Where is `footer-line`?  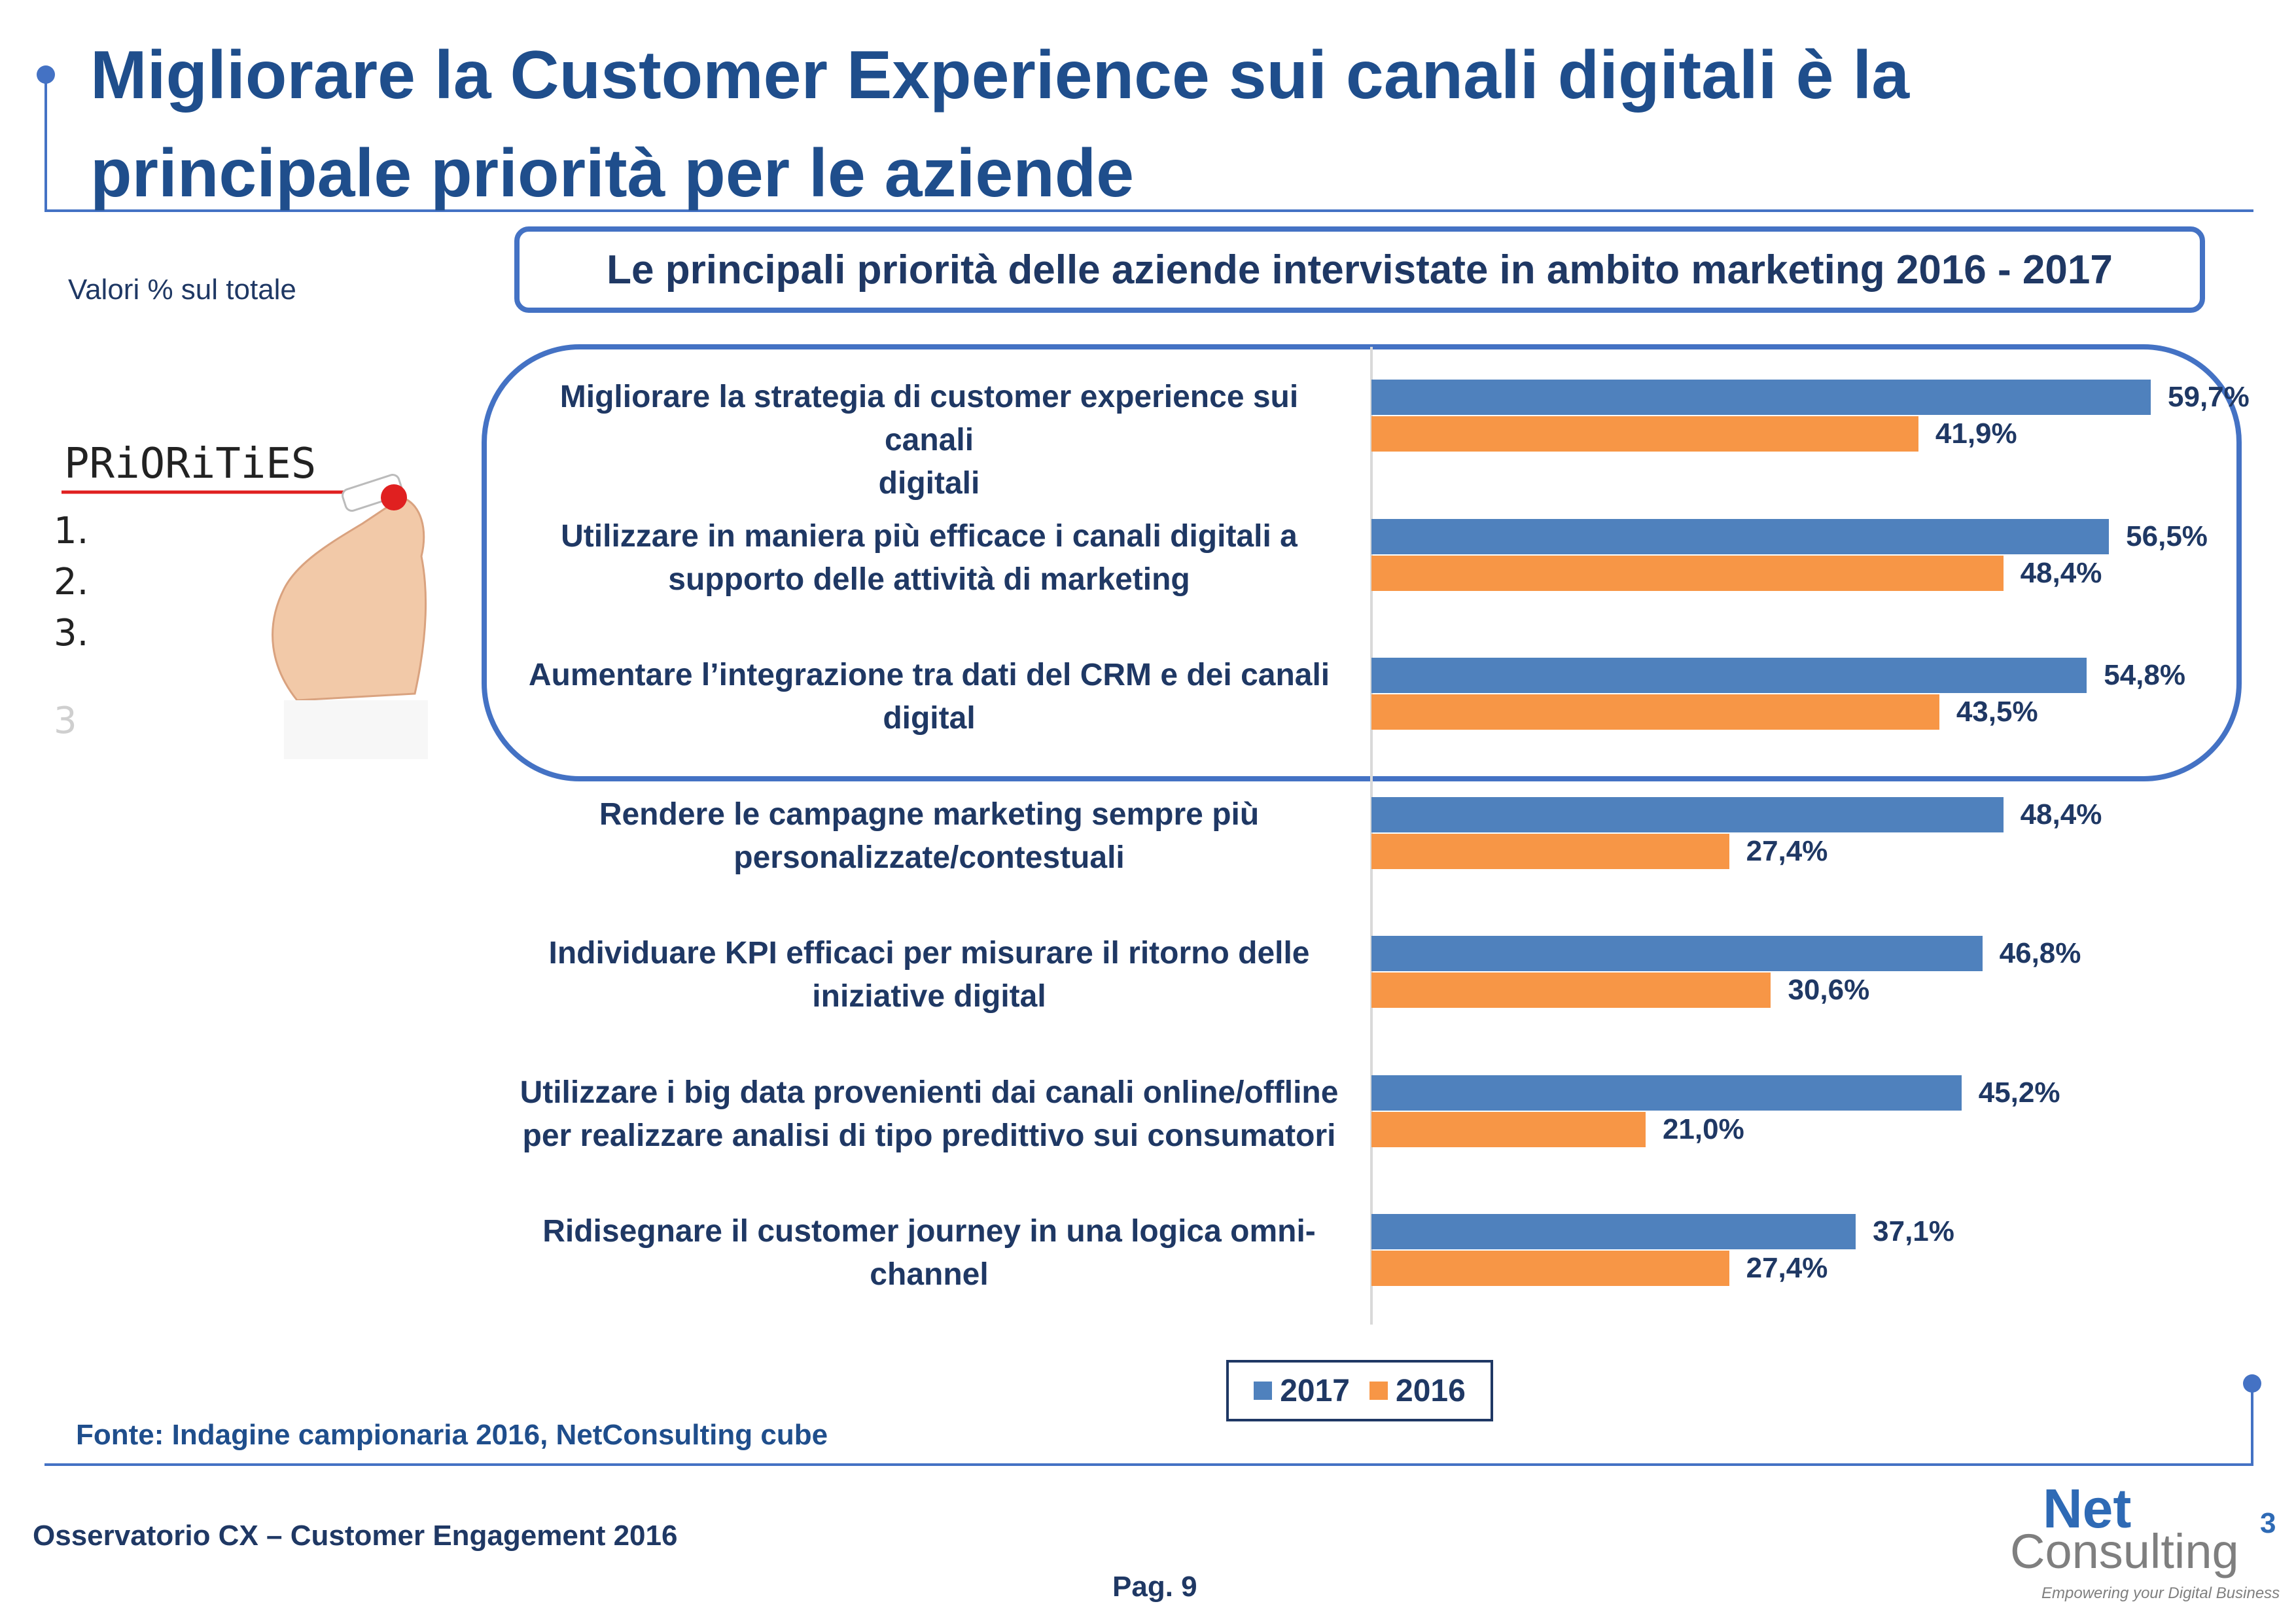
footer-line is located at coordinates (1148, 1465).